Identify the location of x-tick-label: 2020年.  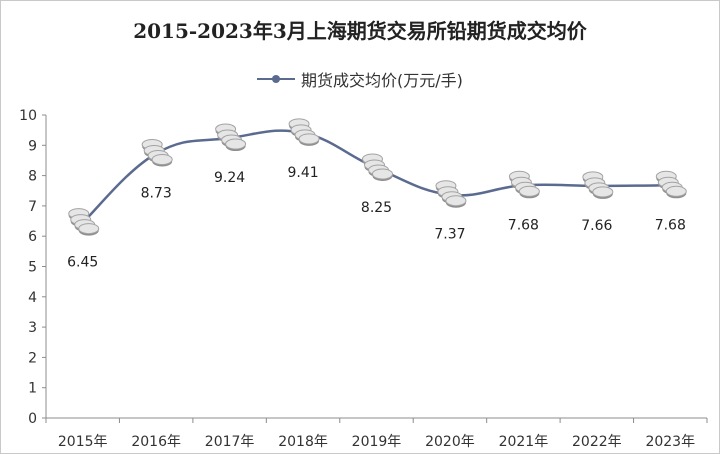
(450, 442).